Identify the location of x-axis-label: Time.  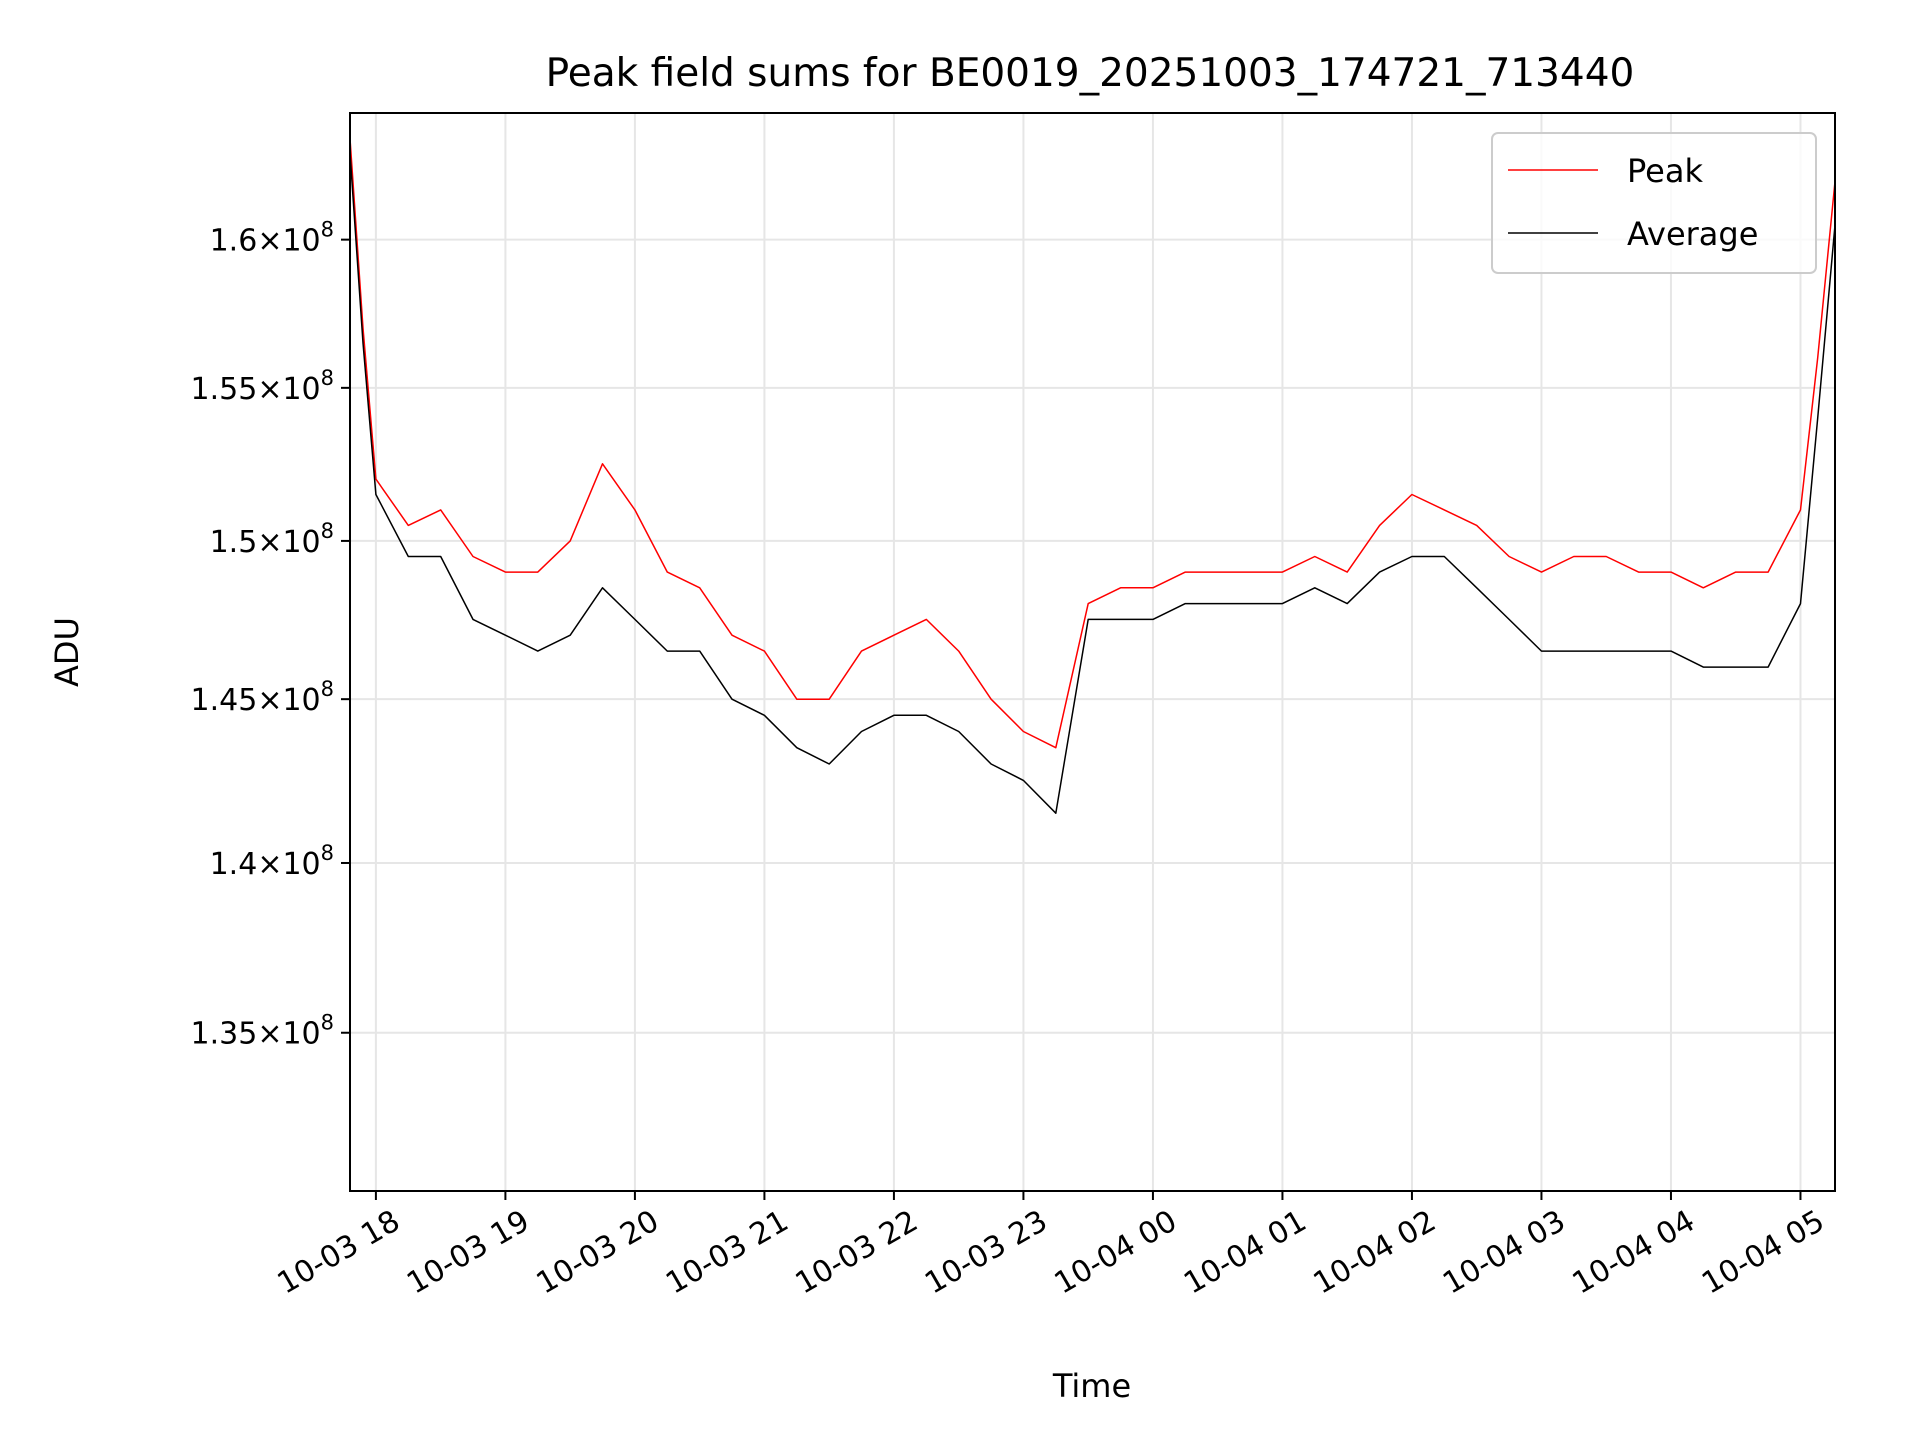
(1091, 1386).